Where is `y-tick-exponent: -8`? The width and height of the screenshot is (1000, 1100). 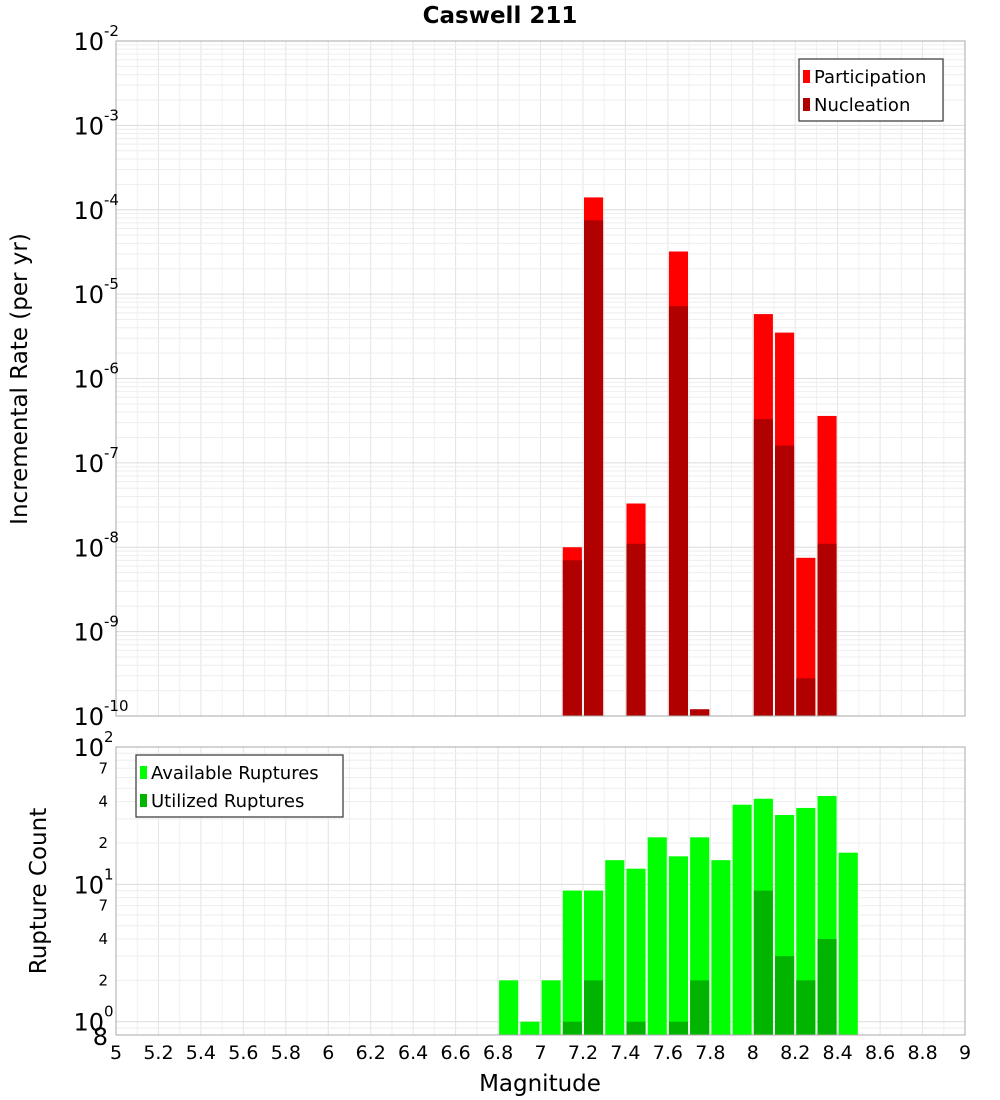 y-tick-exponent: -8 is located at coordinates (111, 537).